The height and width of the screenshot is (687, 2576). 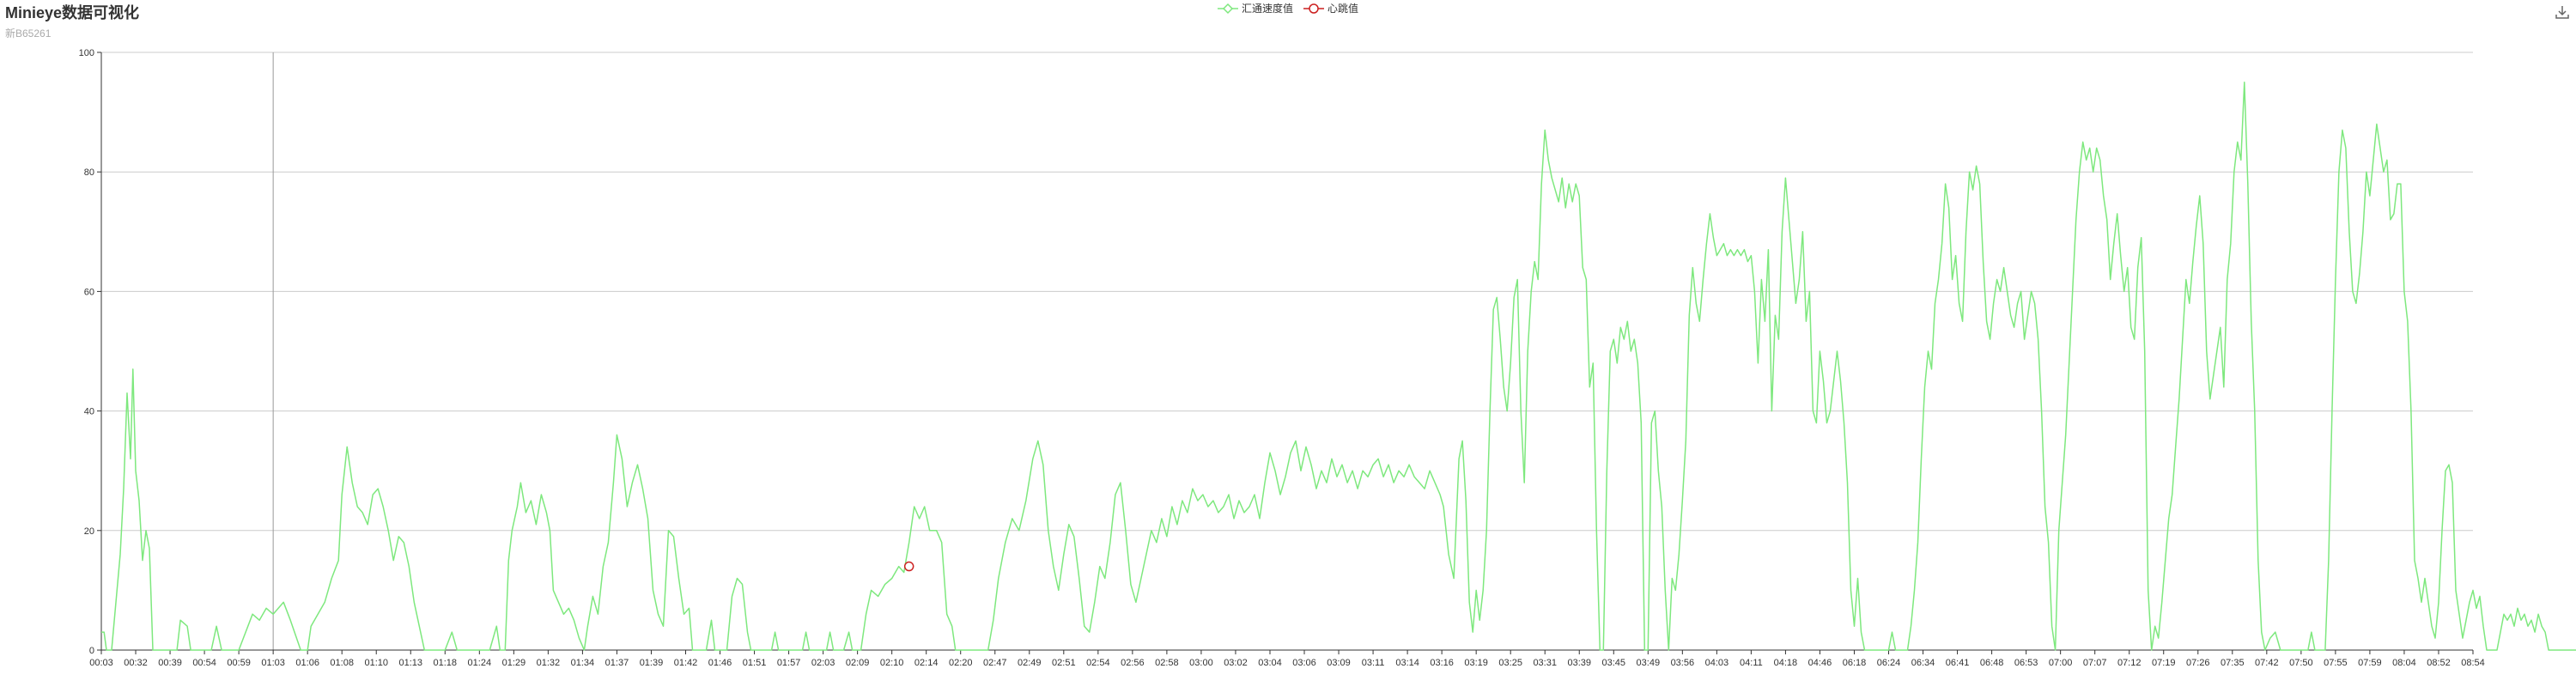 I want to click on legend: 汇通速度值 心跳值, so click(x=1288, y=8).